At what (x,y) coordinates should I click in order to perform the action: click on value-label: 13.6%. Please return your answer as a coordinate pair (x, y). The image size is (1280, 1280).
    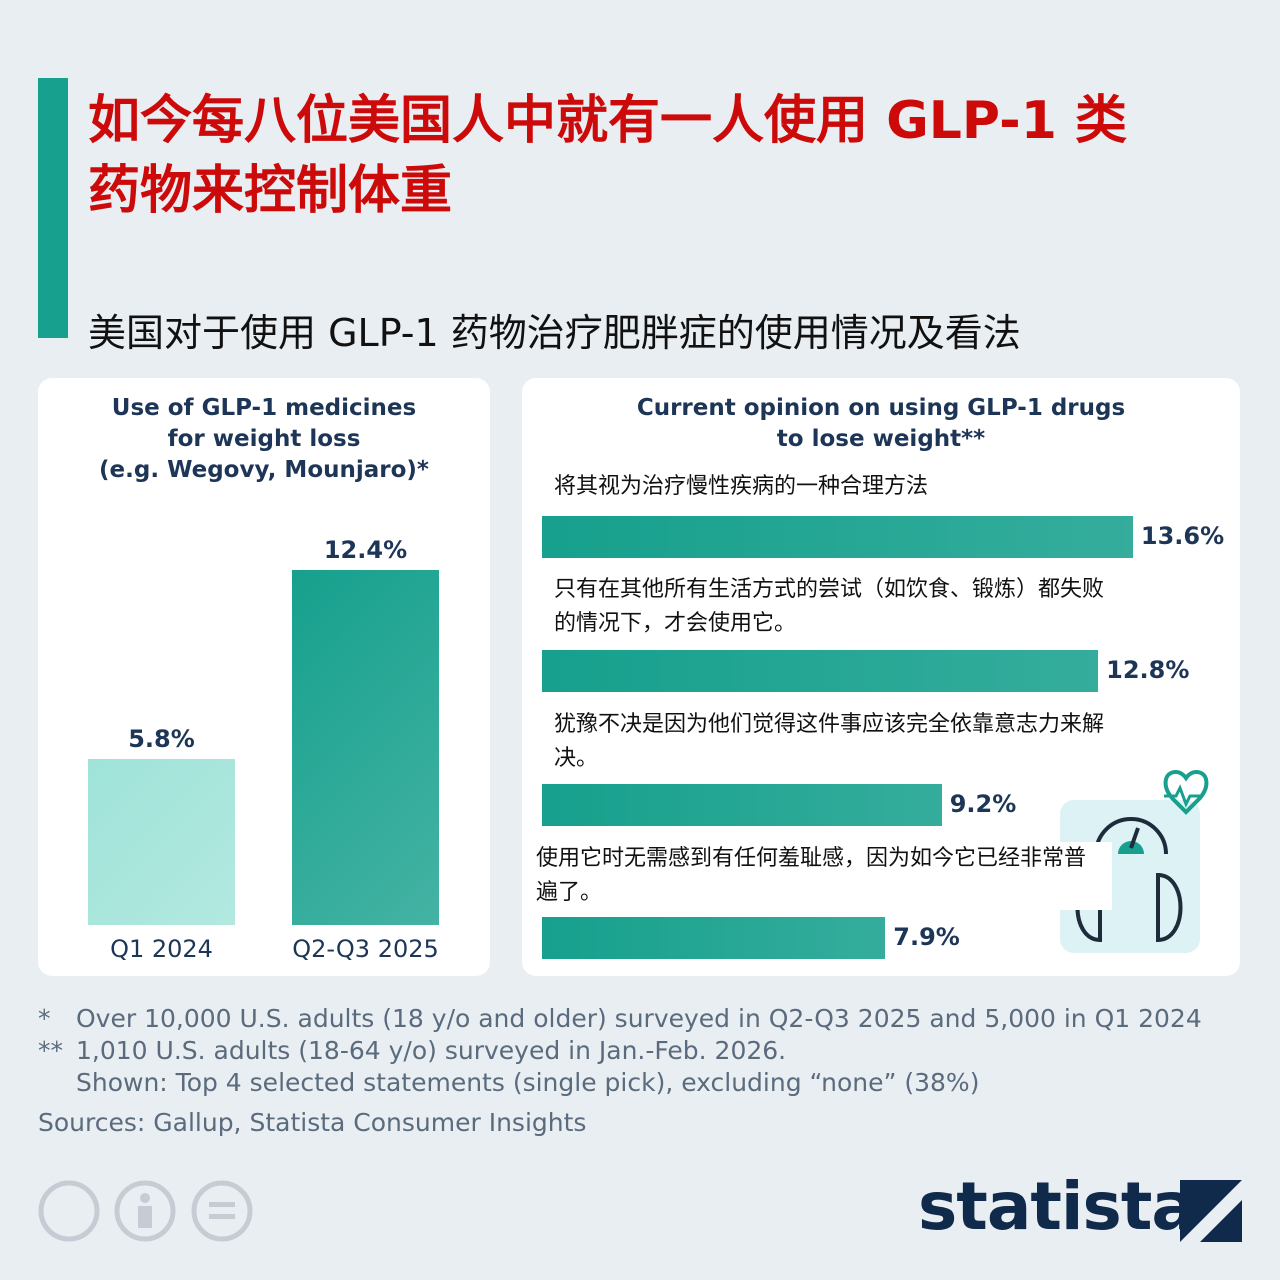
    Looking at the image, I should click on (1182, 536).